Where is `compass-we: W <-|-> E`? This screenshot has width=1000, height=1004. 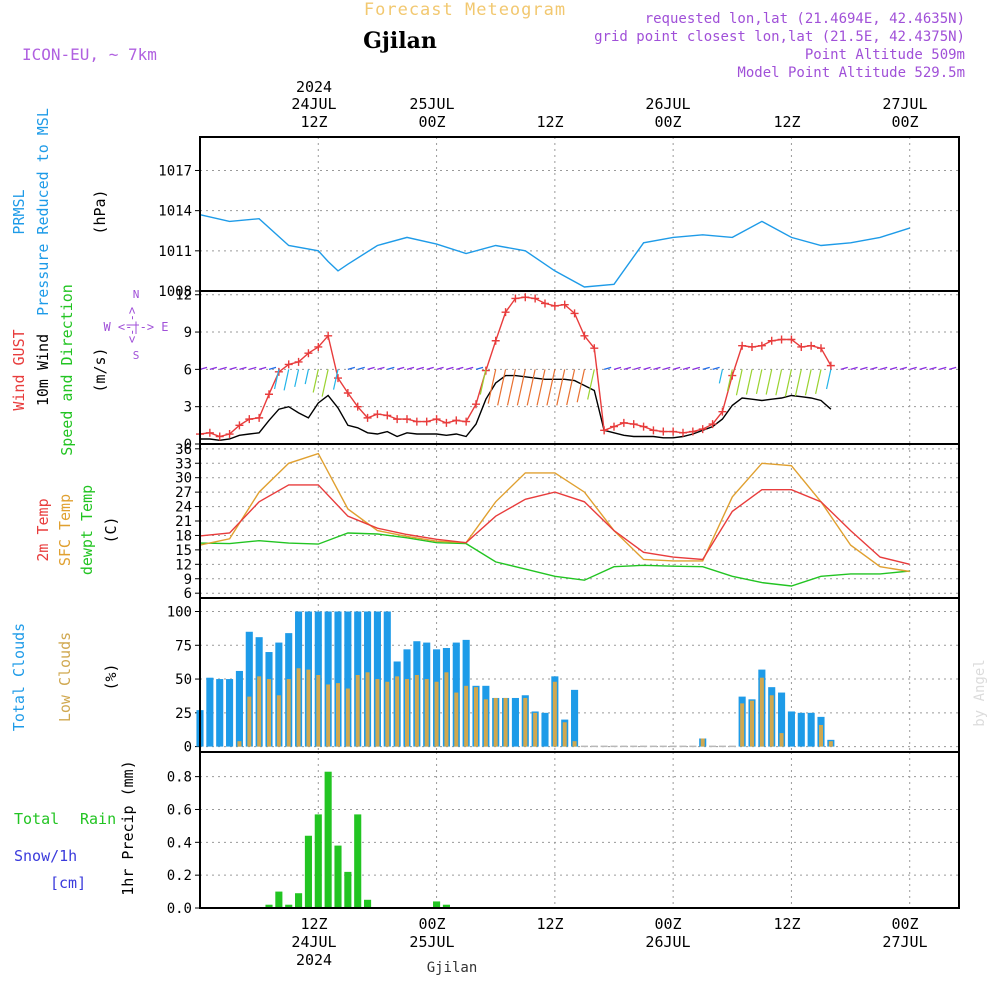
compass-we: W <-|-> E is located at coordinates (135, 327).